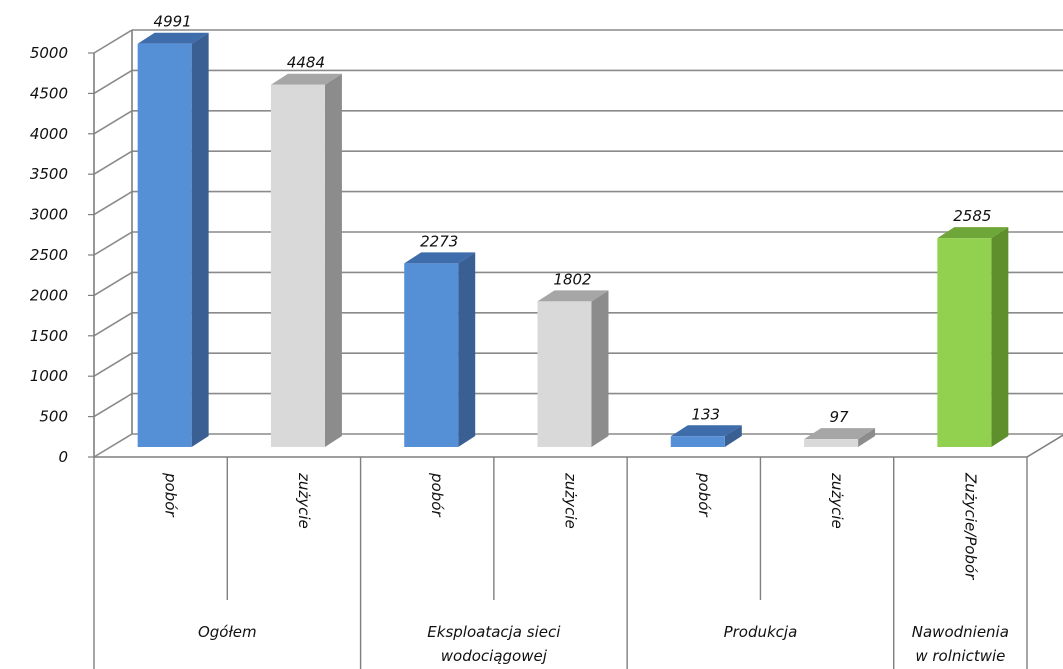 The height and width of the screenshot is (669, 1063). What do you see at coordinates (705, 414) in the screenshot?
I see `data-label: 133` at bounding box center [705, 414].